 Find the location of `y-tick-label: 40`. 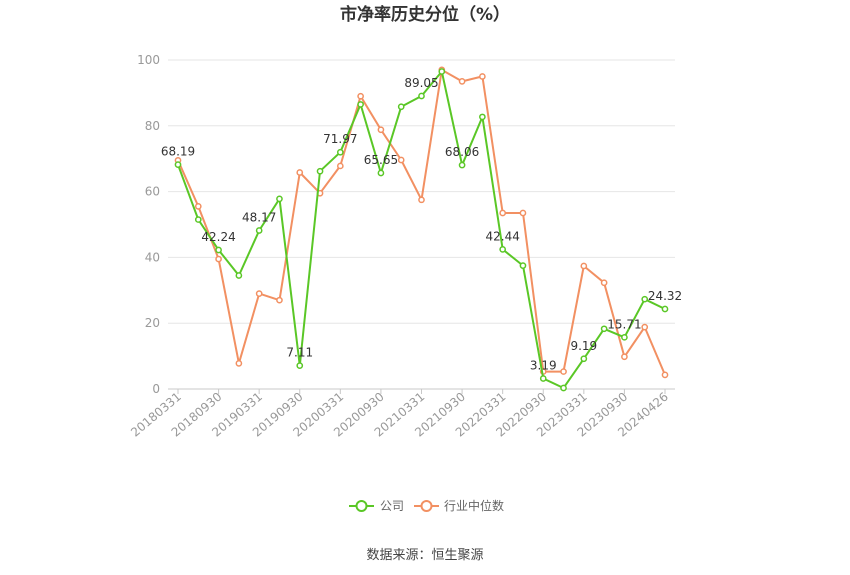

y-tick-label: 40 is located at coordinates (152, 257).